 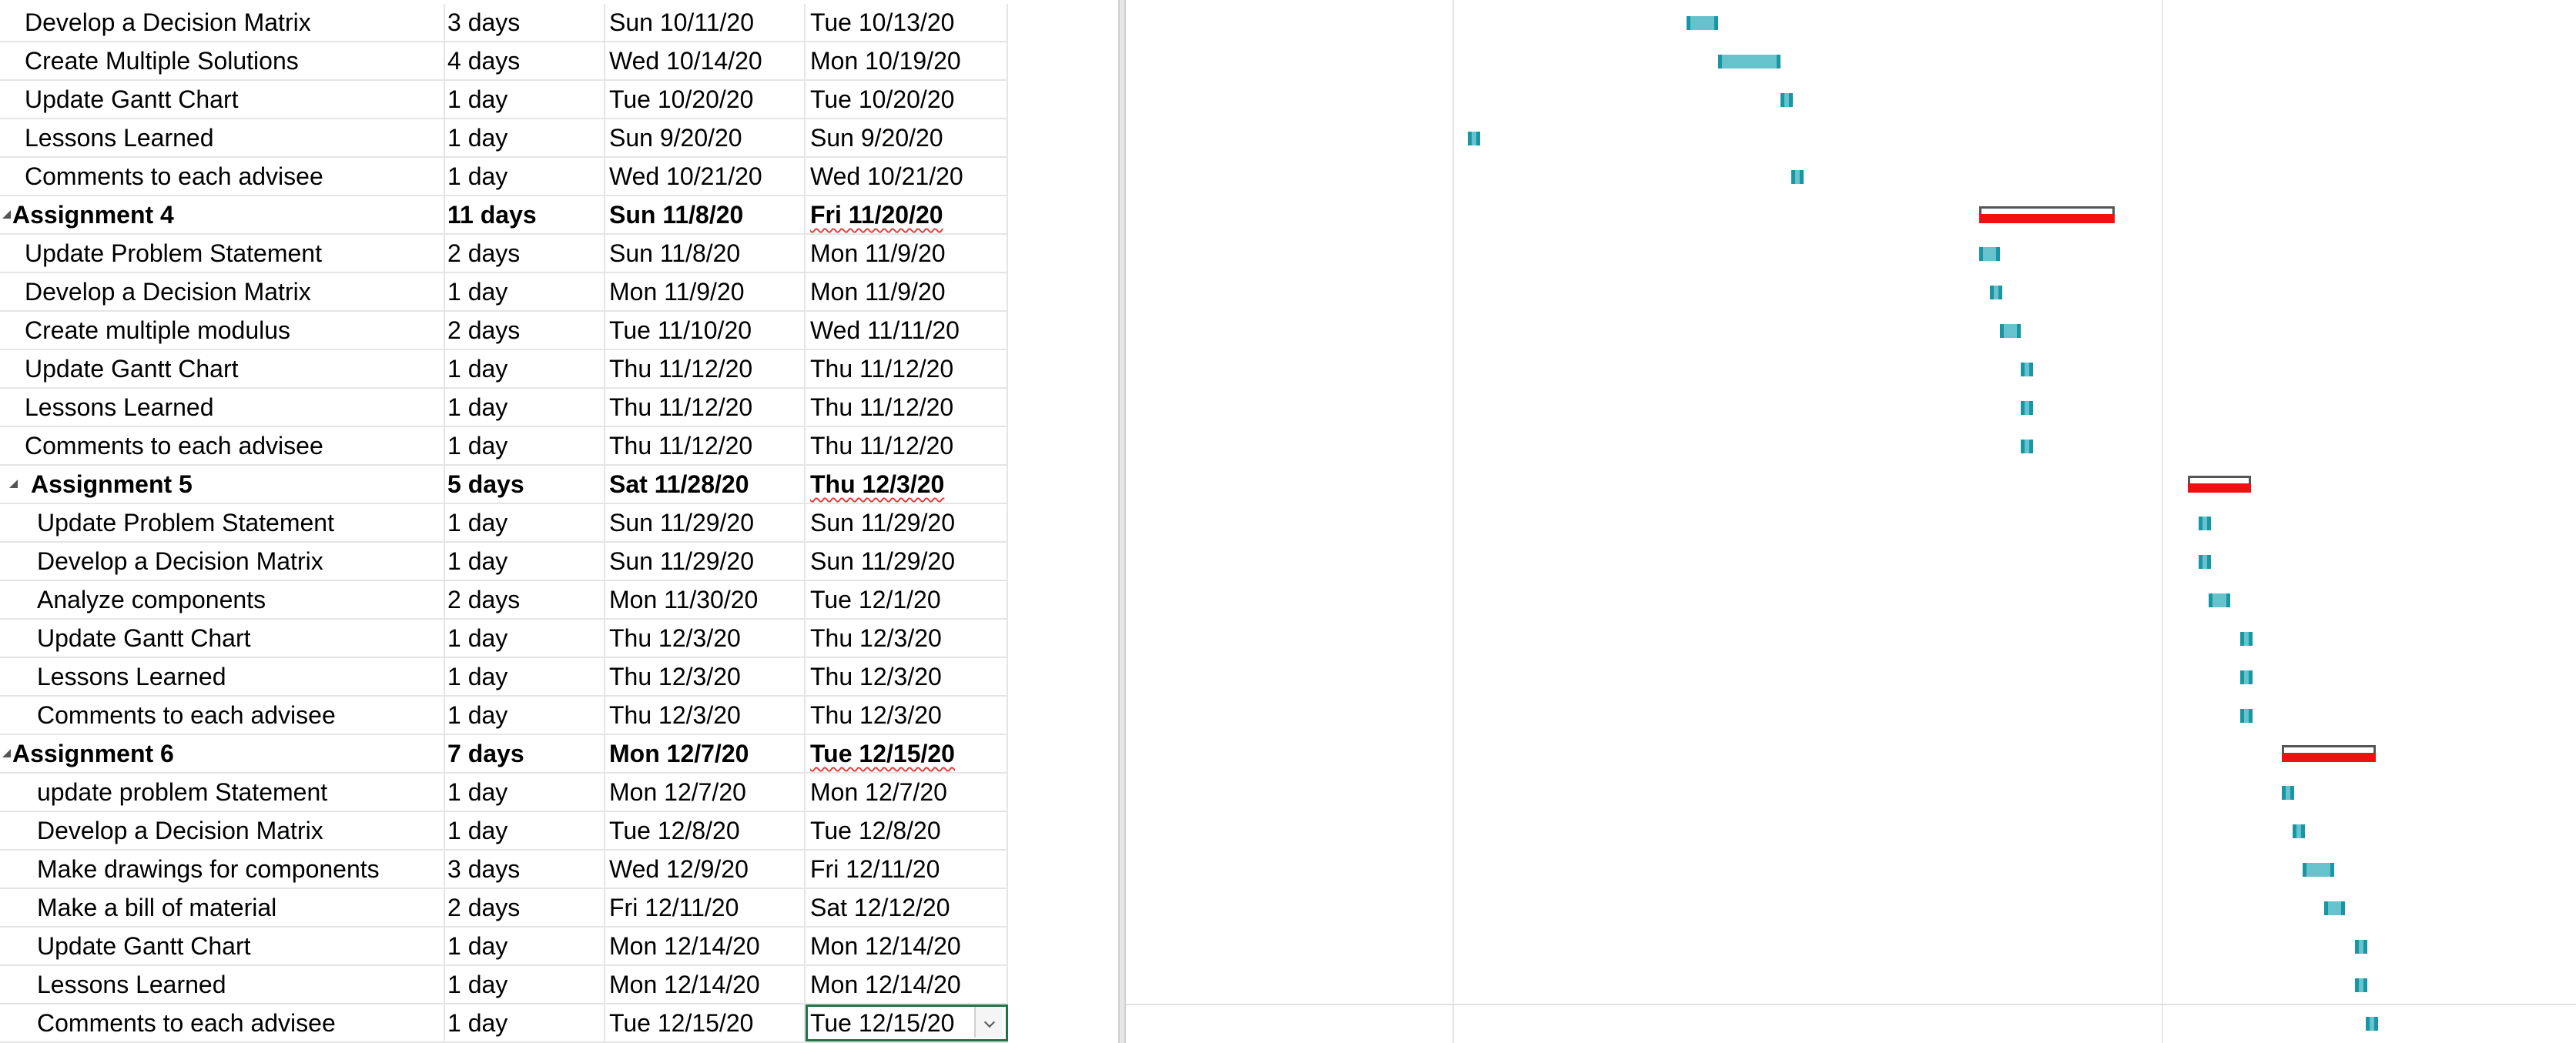 What do you see at coordinates (907, 907) in the screenshot?
I see `finish-date-cell: Sat 12/12/20` at bounding box center [907, 907].